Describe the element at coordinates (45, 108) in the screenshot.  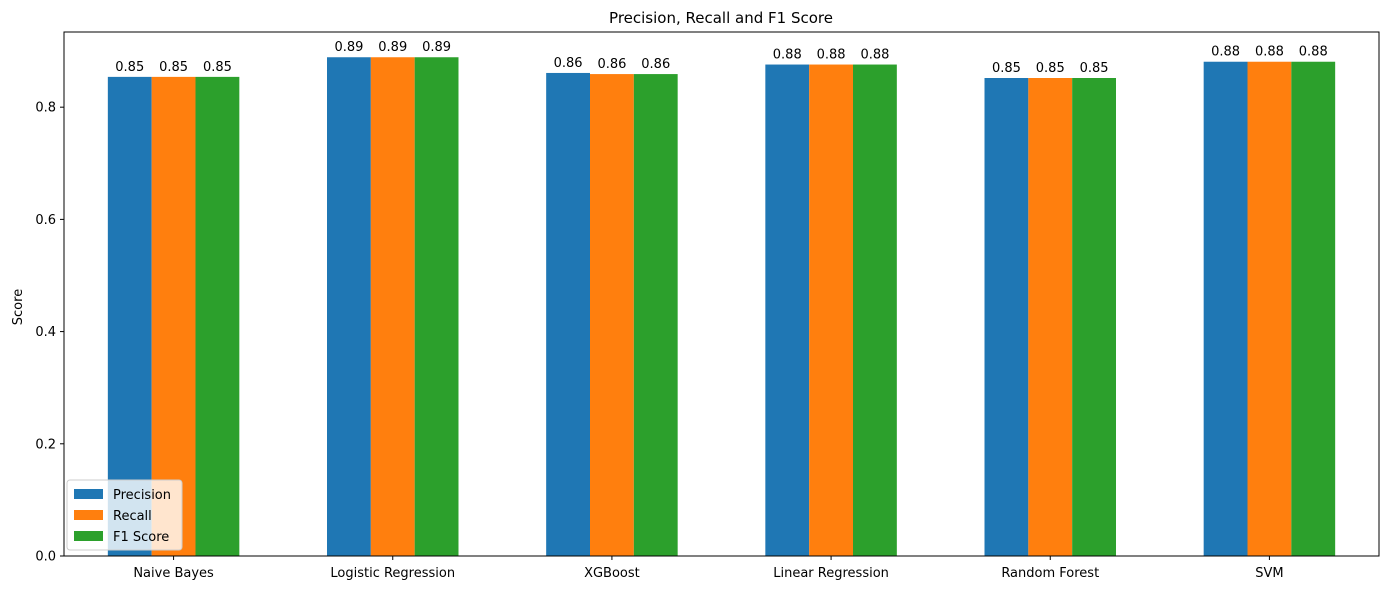
I see `y-tick-label: 0.8` at that location.